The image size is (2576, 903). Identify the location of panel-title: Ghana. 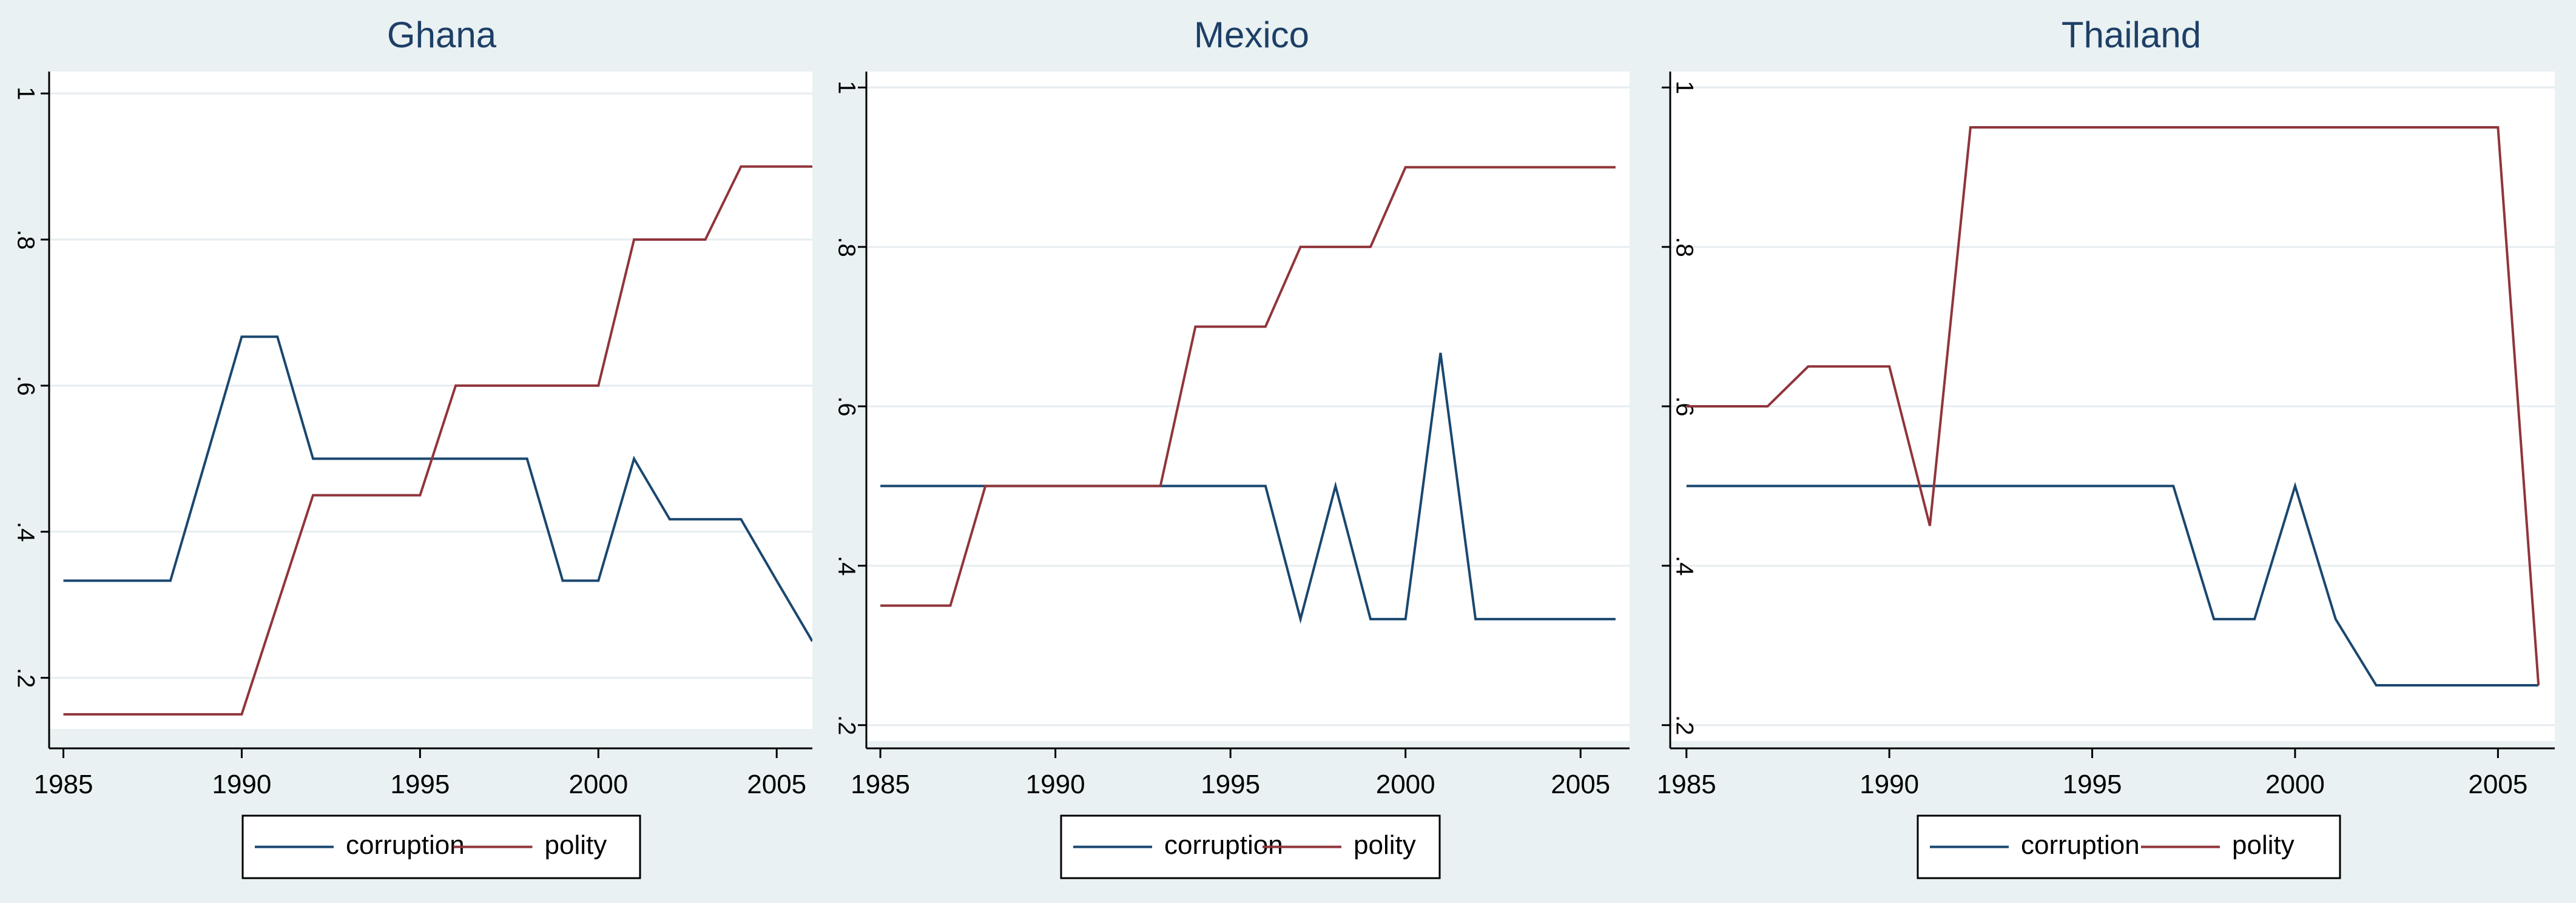
(442, 35).